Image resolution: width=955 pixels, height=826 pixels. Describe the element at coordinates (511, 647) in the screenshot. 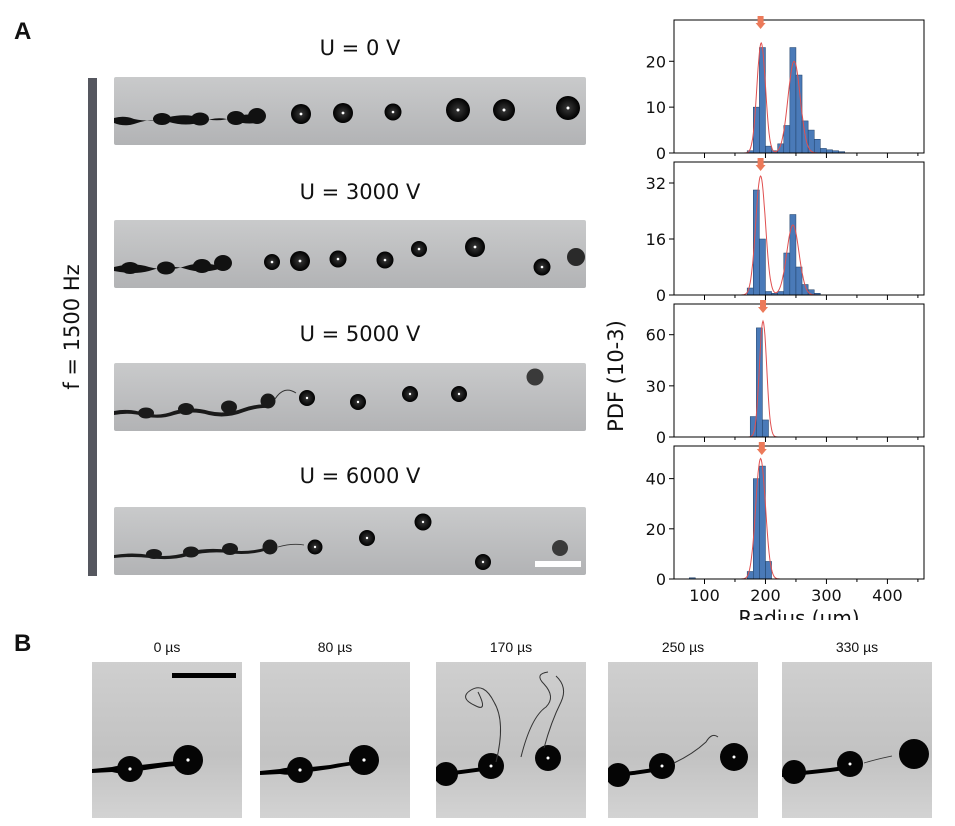

I see `time-label-170: 170 µs` at that location.